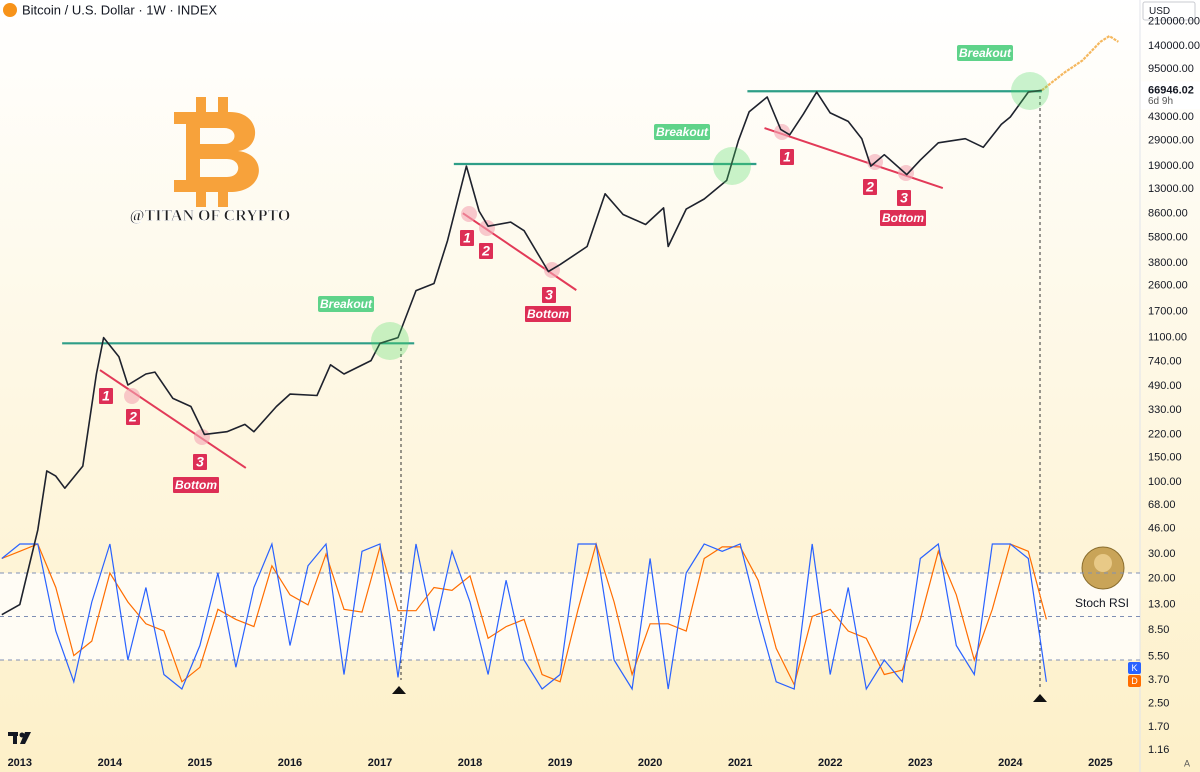 The width and height of the screenshot is (1200, 772). Describe the element at coordinates (1160, 101) in the screenshot. I see `countdown: 6d 9h` at that location.